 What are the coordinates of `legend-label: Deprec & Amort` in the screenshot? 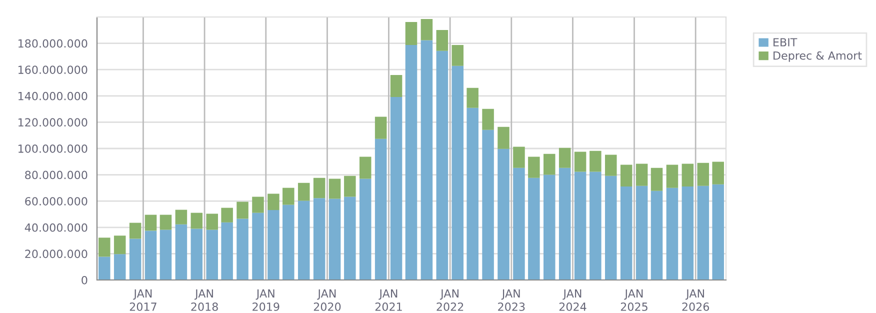 It's located at (818, 56).